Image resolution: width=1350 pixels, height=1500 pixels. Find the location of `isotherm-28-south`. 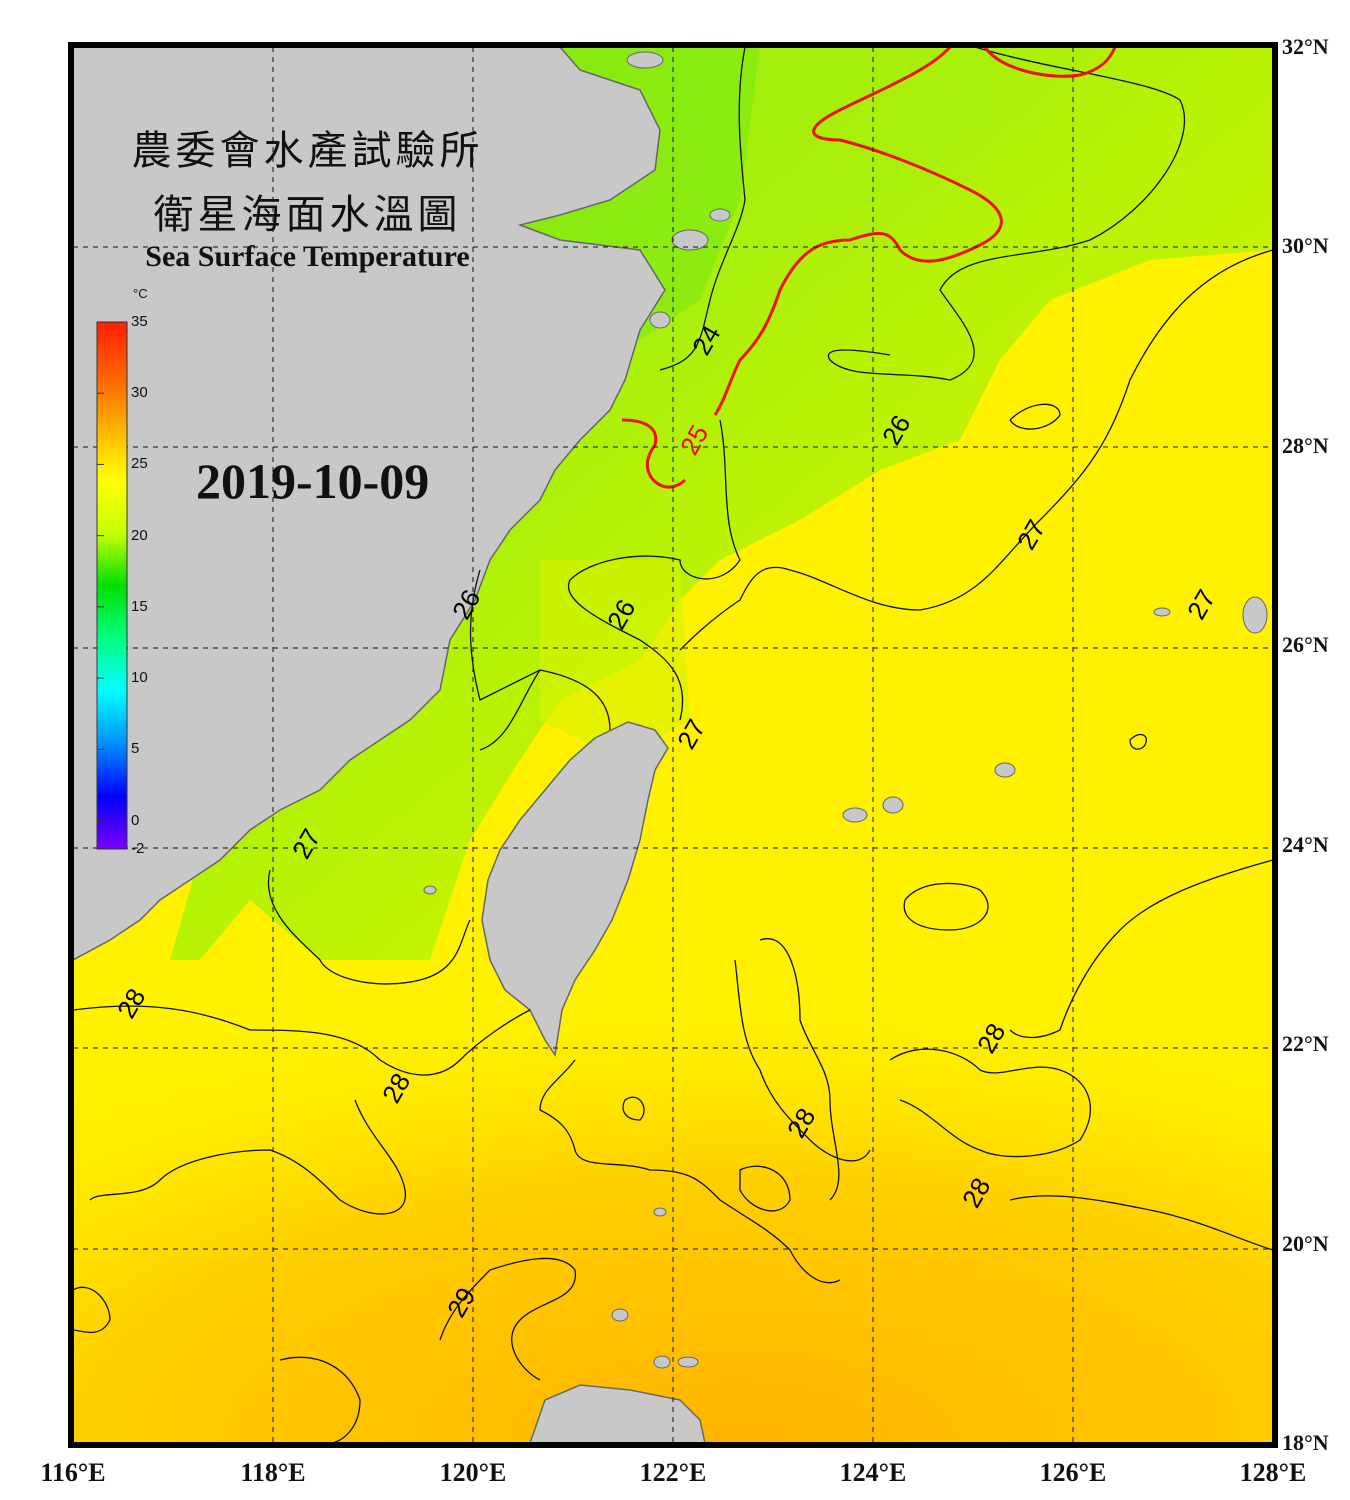

isotherm-28-south is located at coordinates (690, 1171).